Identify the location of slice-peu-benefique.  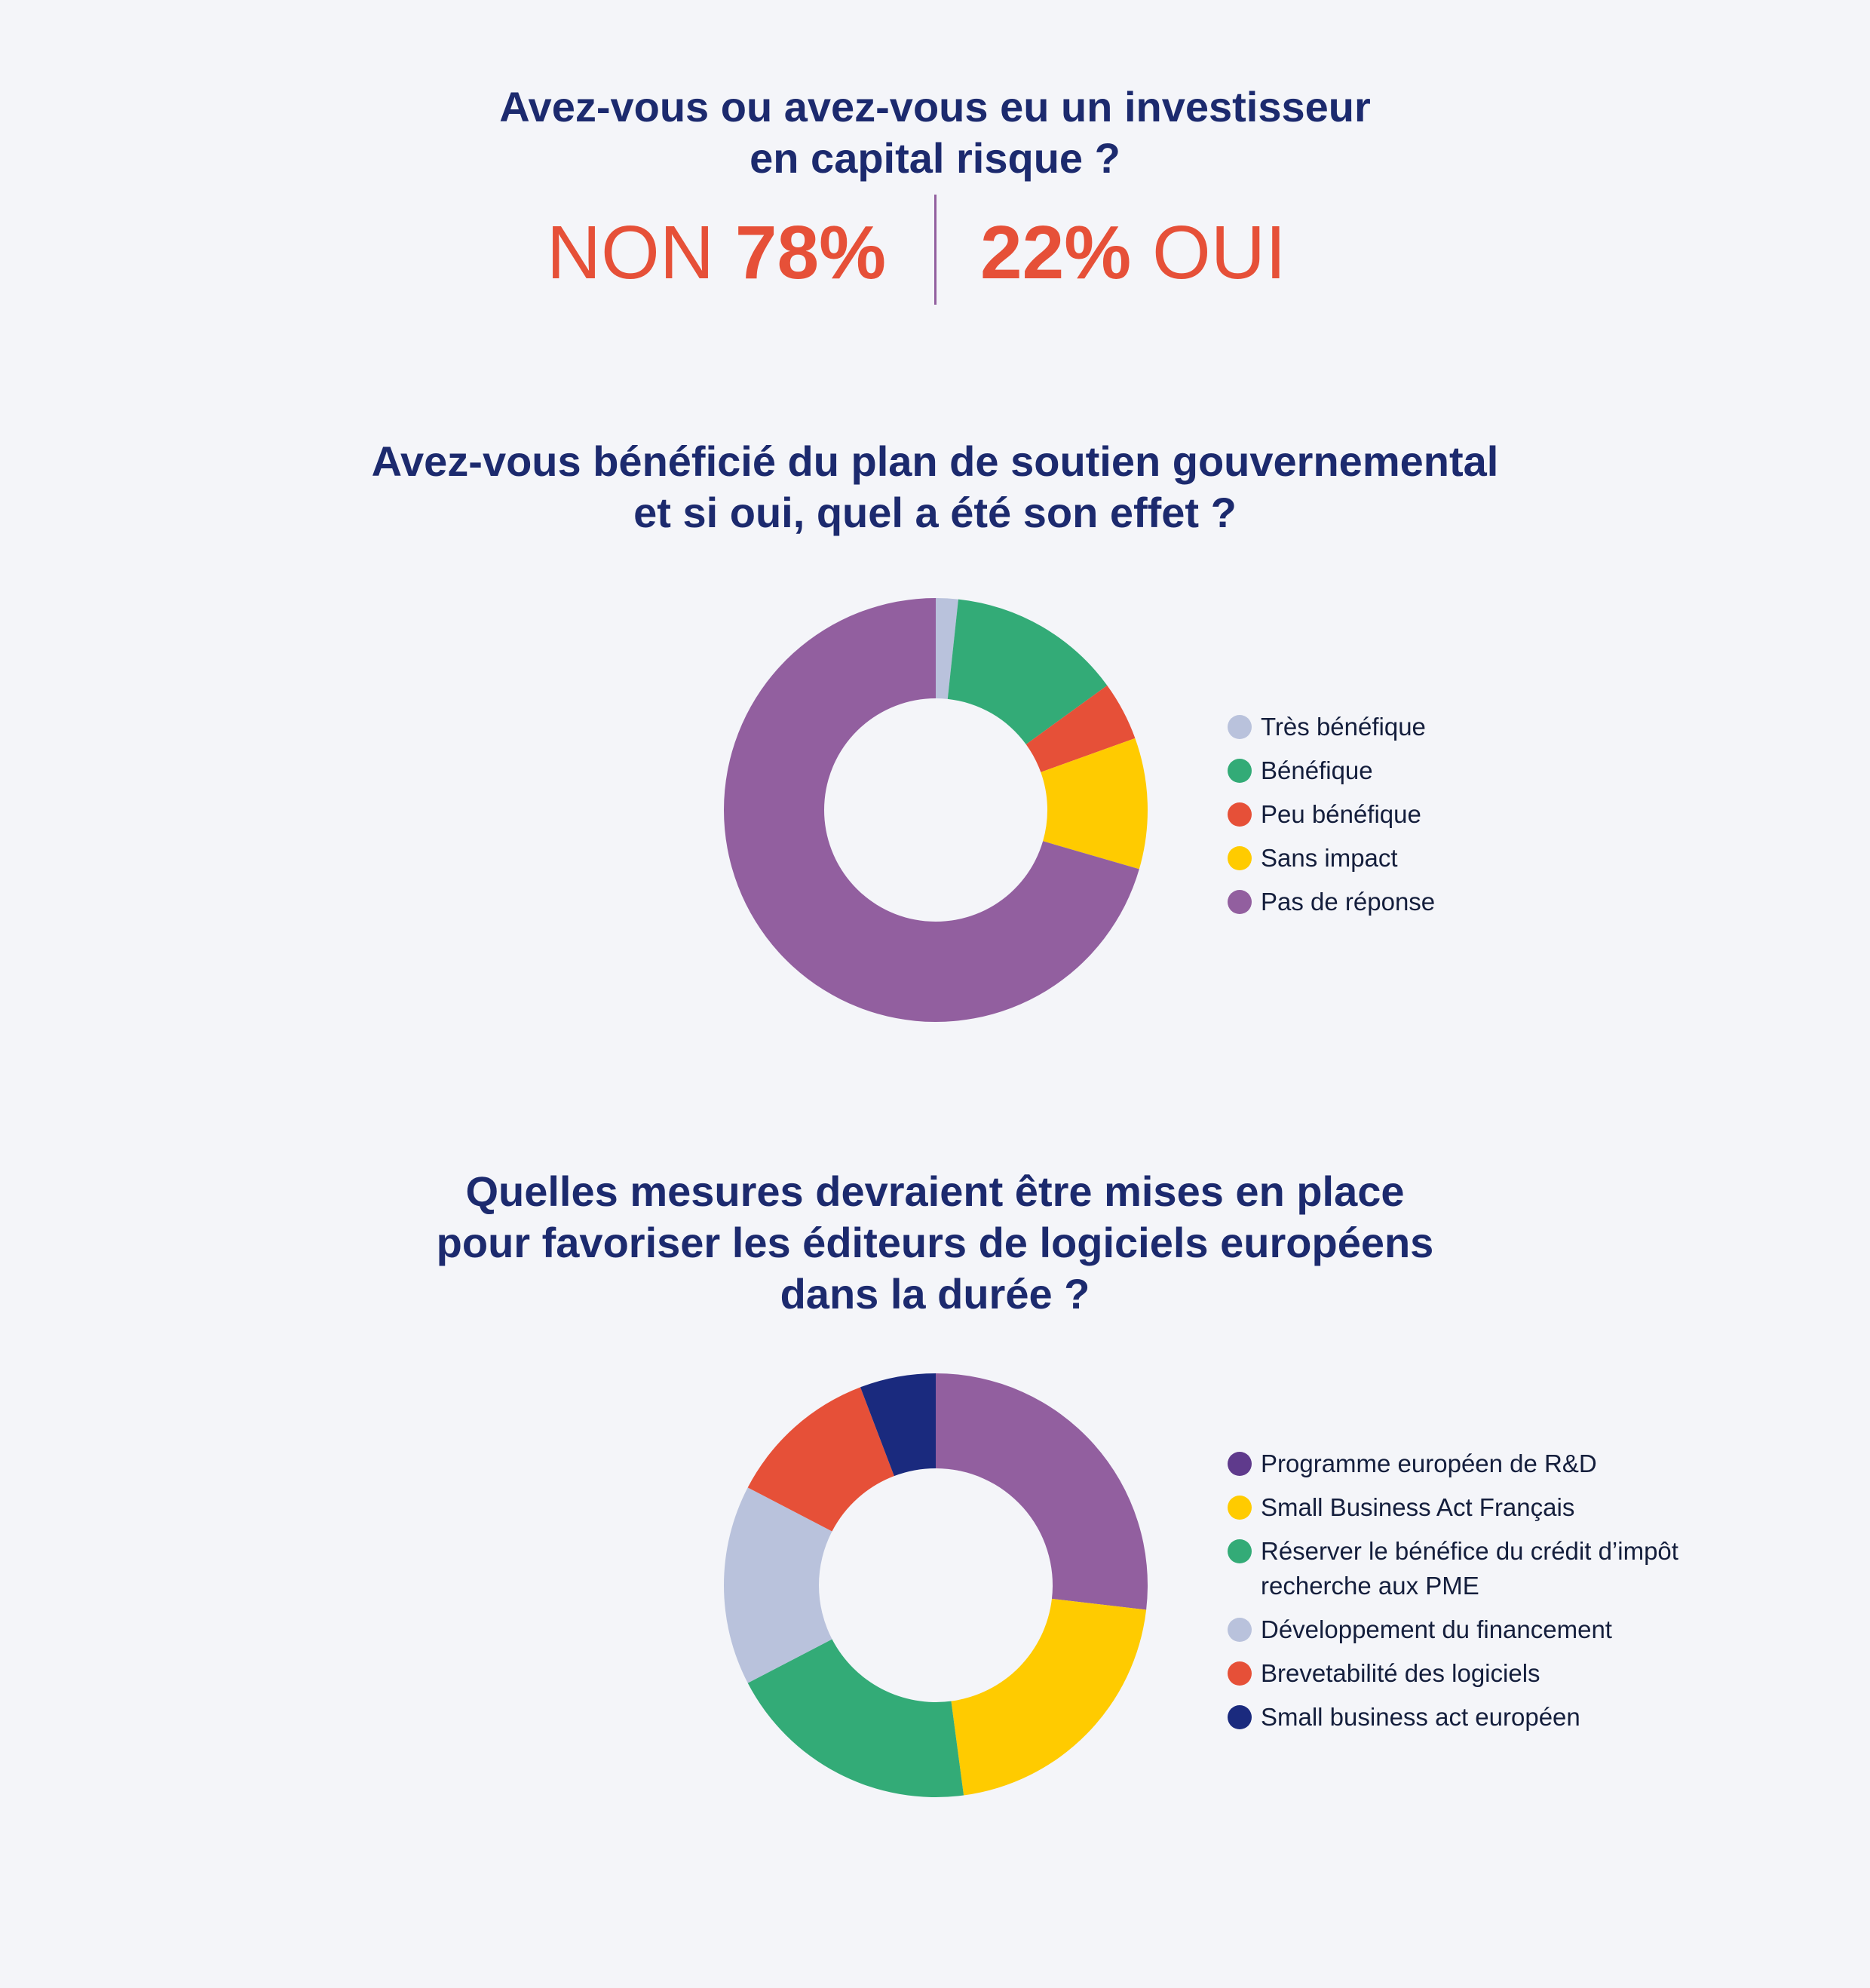
(1080, 728).